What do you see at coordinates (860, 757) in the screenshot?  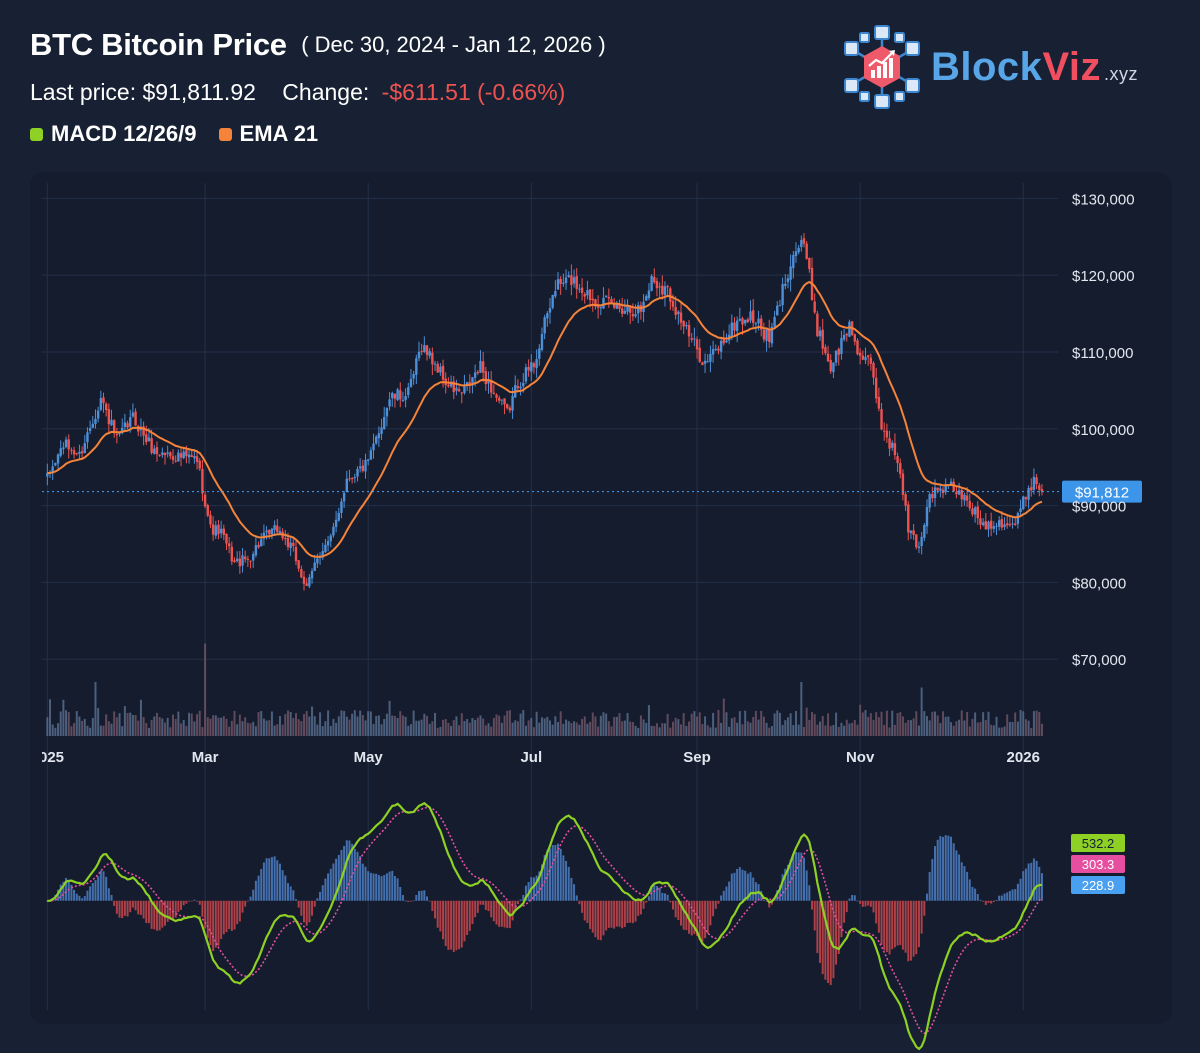 I see `x-tick-label: Nov` at bounding box center [860, 757].